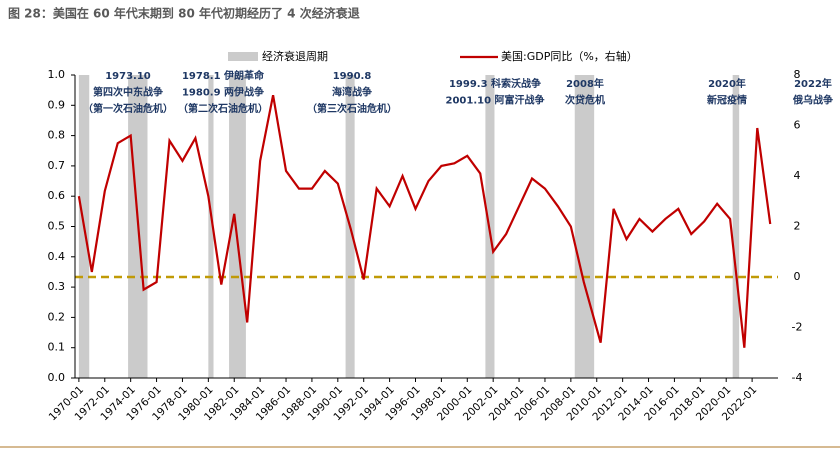 Image resolution: width=840 pixels, height=450 pixels. I want to click on y-tick-label: 0.2, so click(57, 316).